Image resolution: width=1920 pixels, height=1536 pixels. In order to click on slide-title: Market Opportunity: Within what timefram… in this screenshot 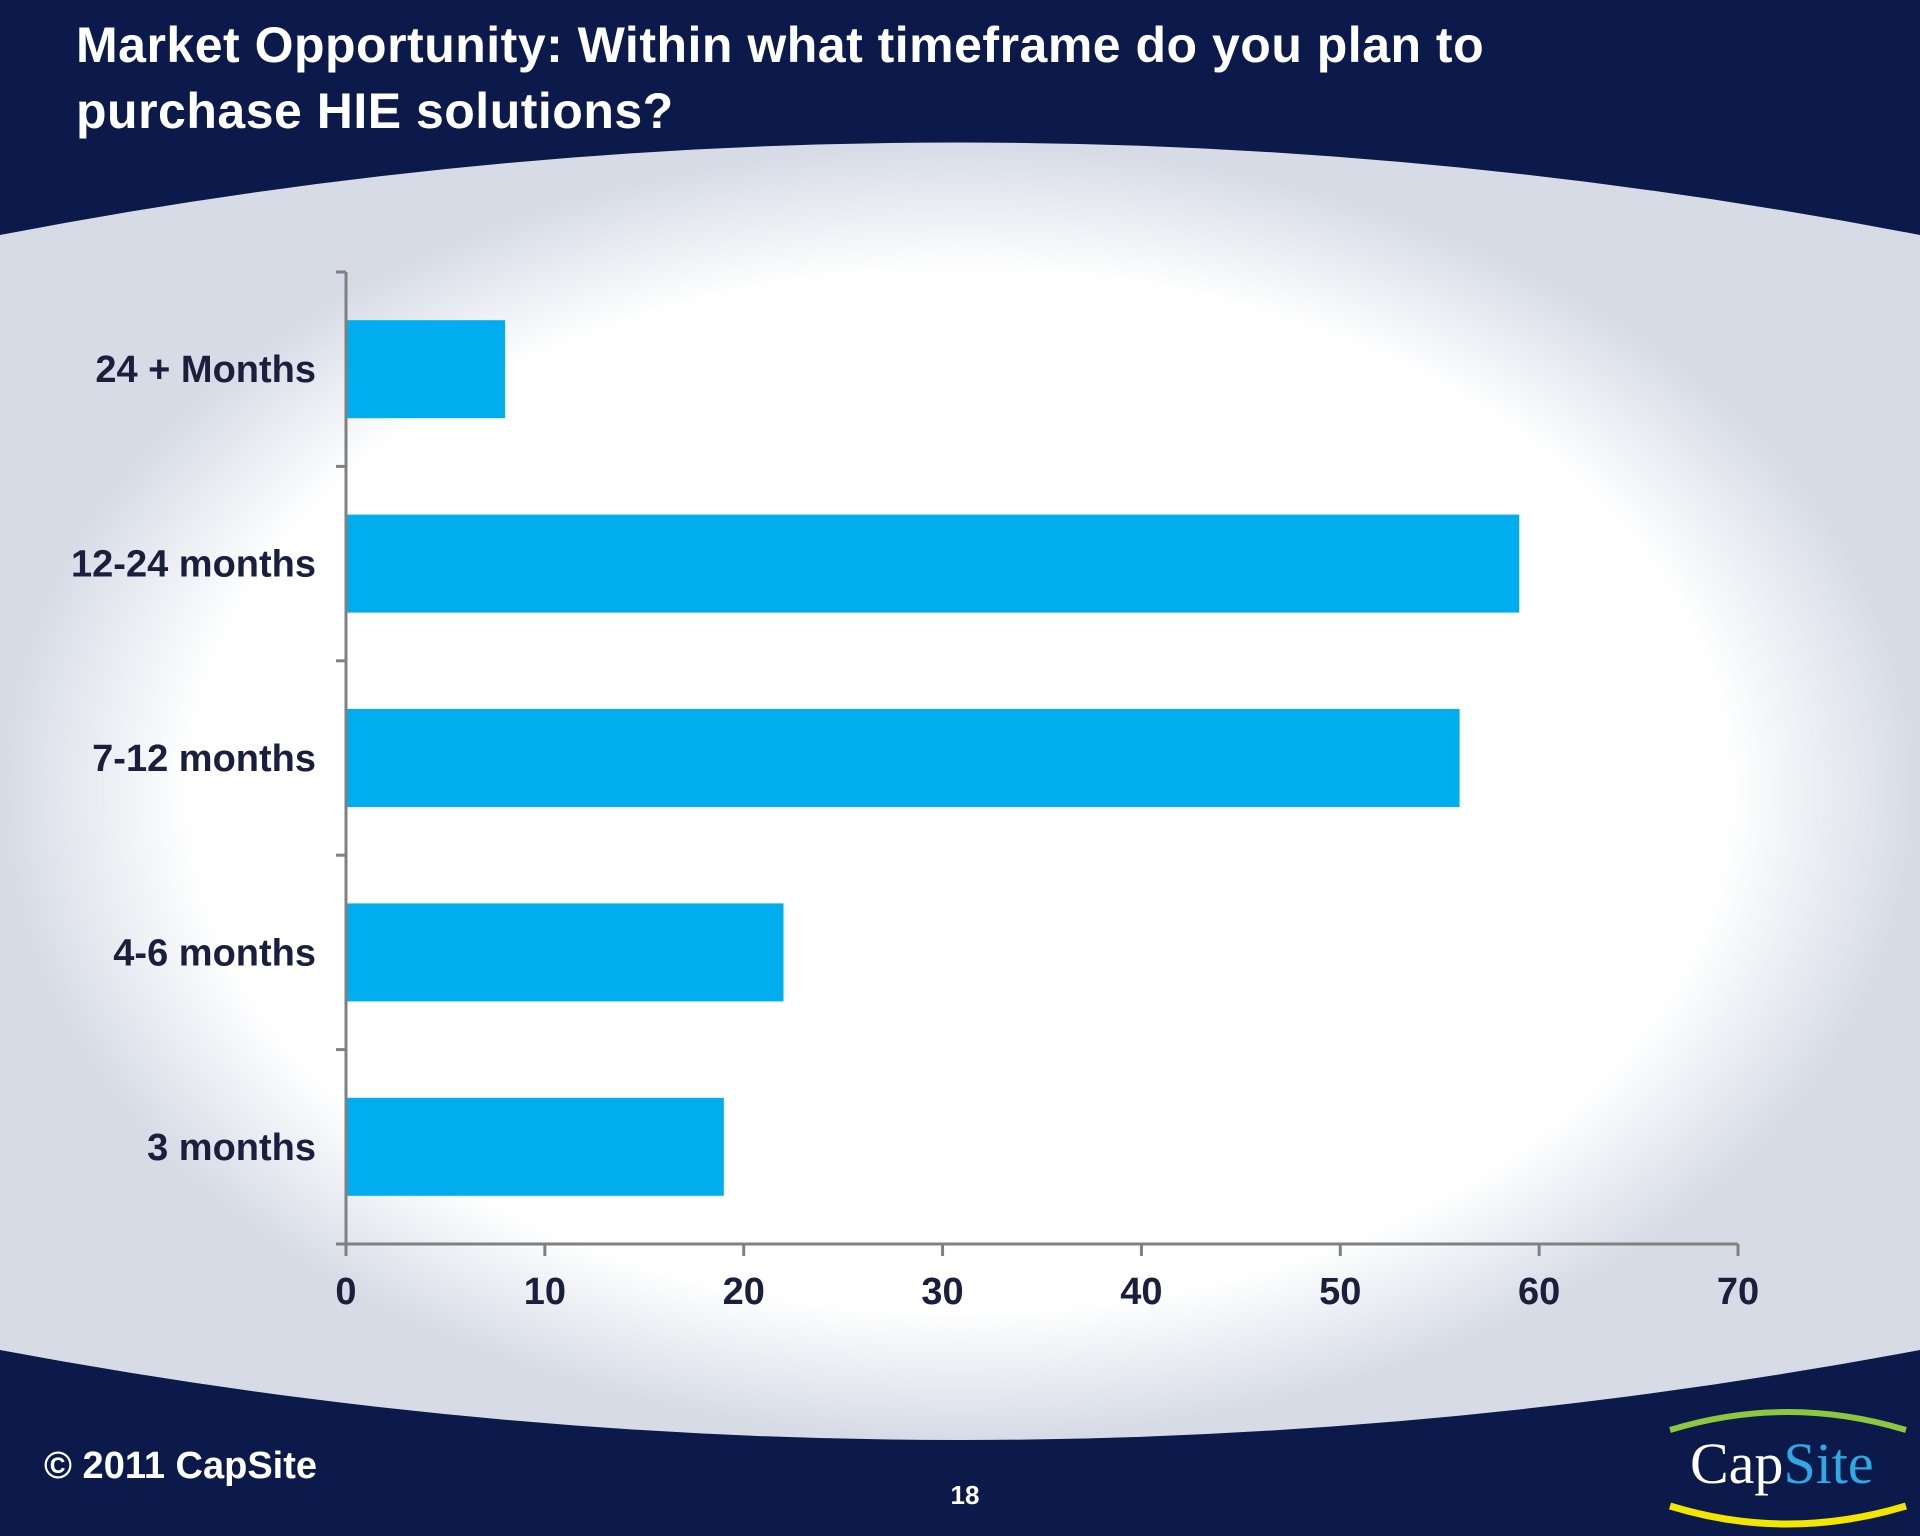, I will do `click(780, 78)`.